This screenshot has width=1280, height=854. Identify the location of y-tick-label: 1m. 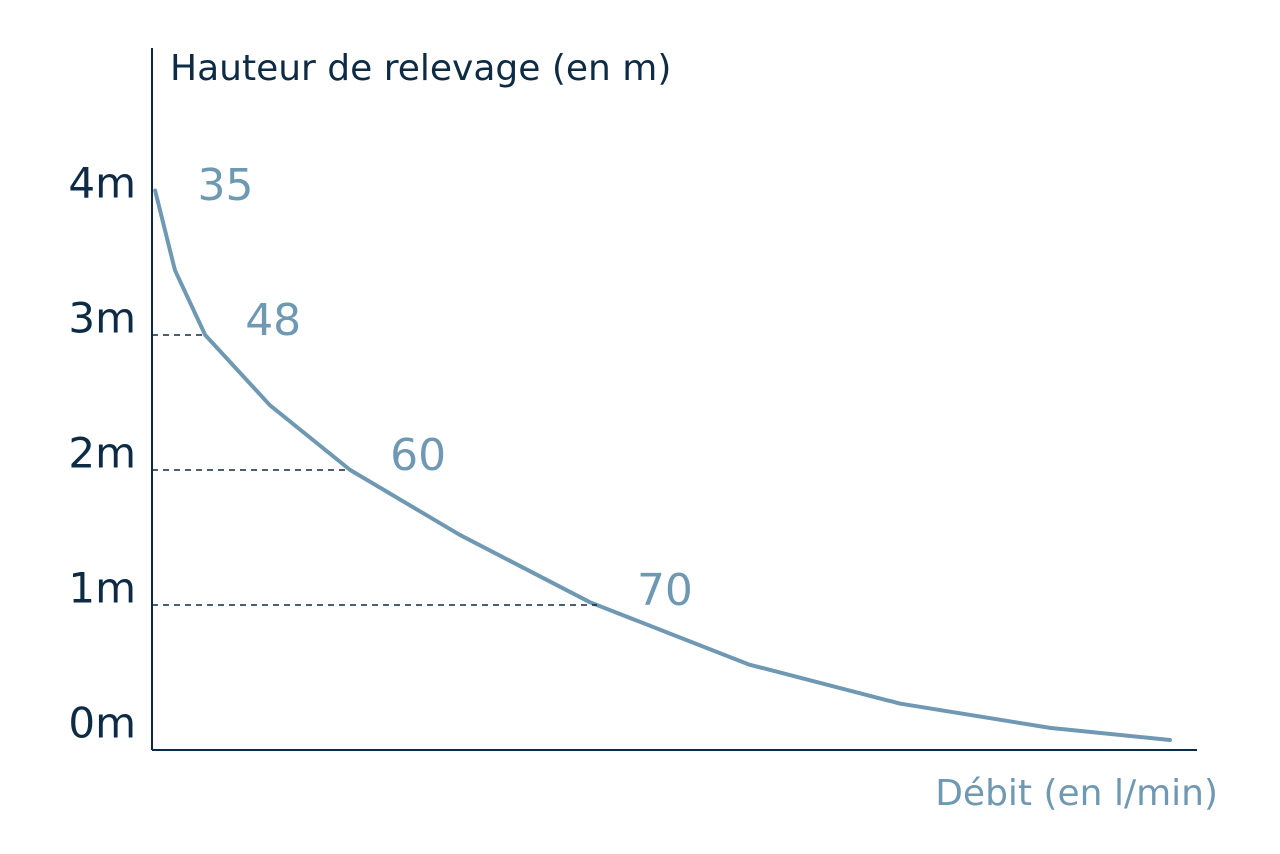
(102, 588).